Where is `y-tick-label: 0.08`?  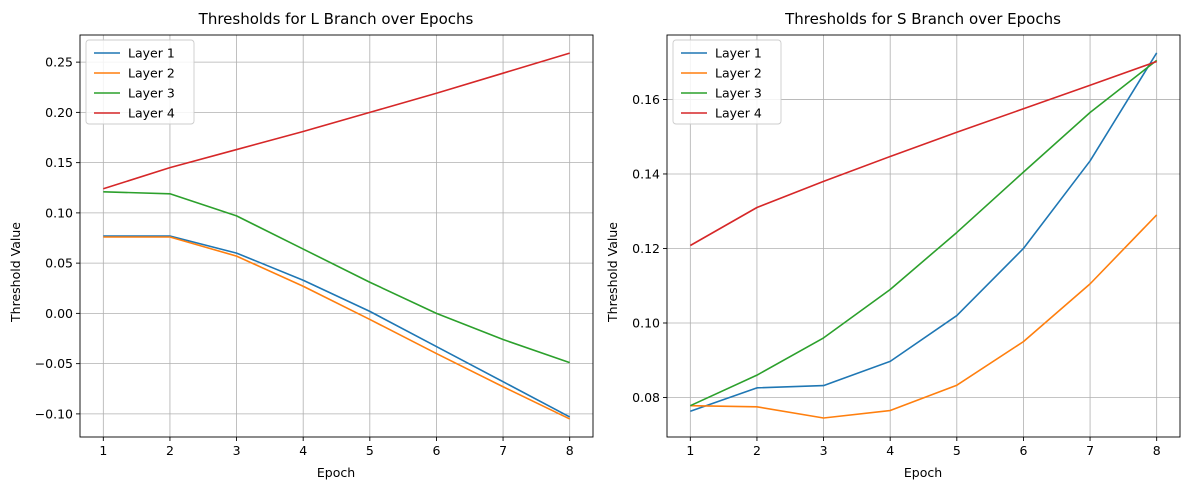
y-tick-label: 0.08 is located at coordinates (646, 397).